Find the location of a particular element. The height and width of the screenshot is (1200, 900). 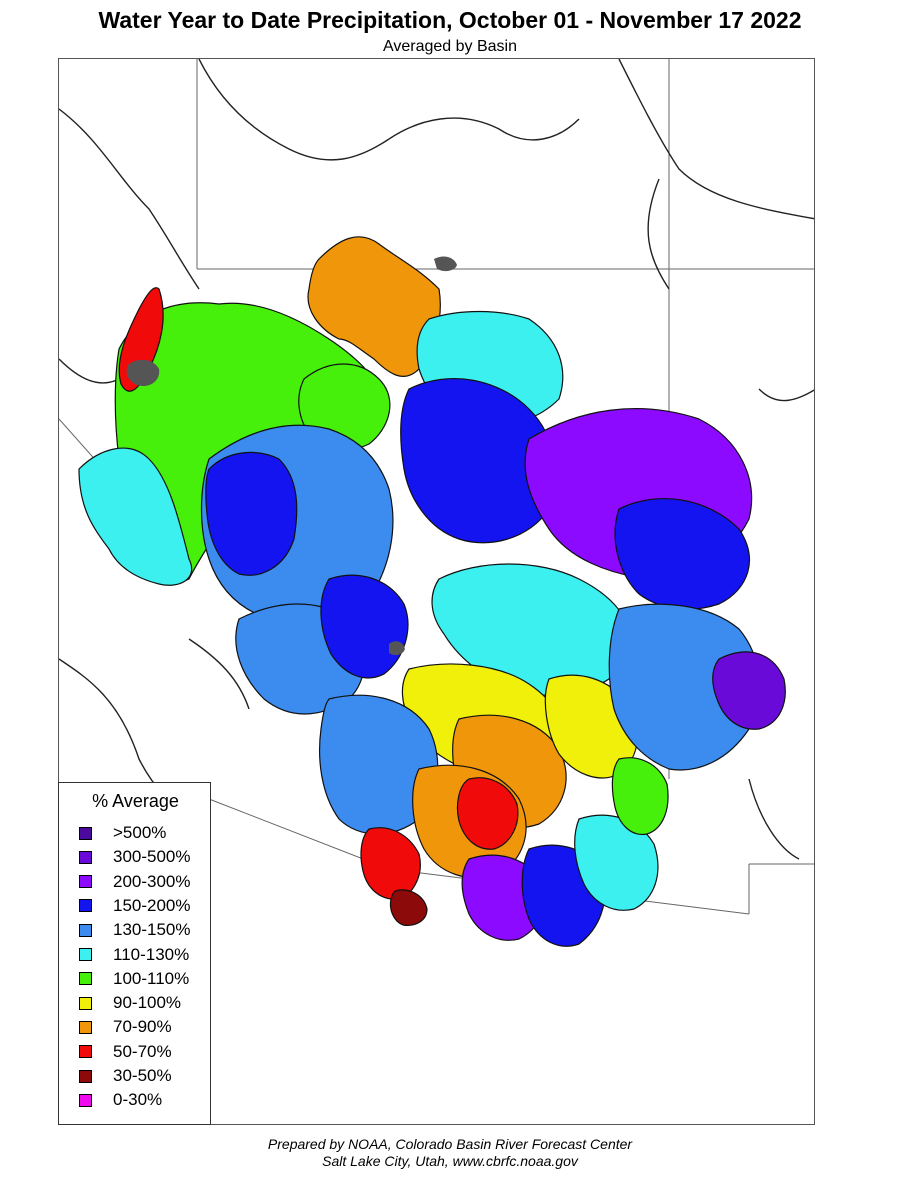

legend-item: 110-130% is located at coordinates (134, 955).